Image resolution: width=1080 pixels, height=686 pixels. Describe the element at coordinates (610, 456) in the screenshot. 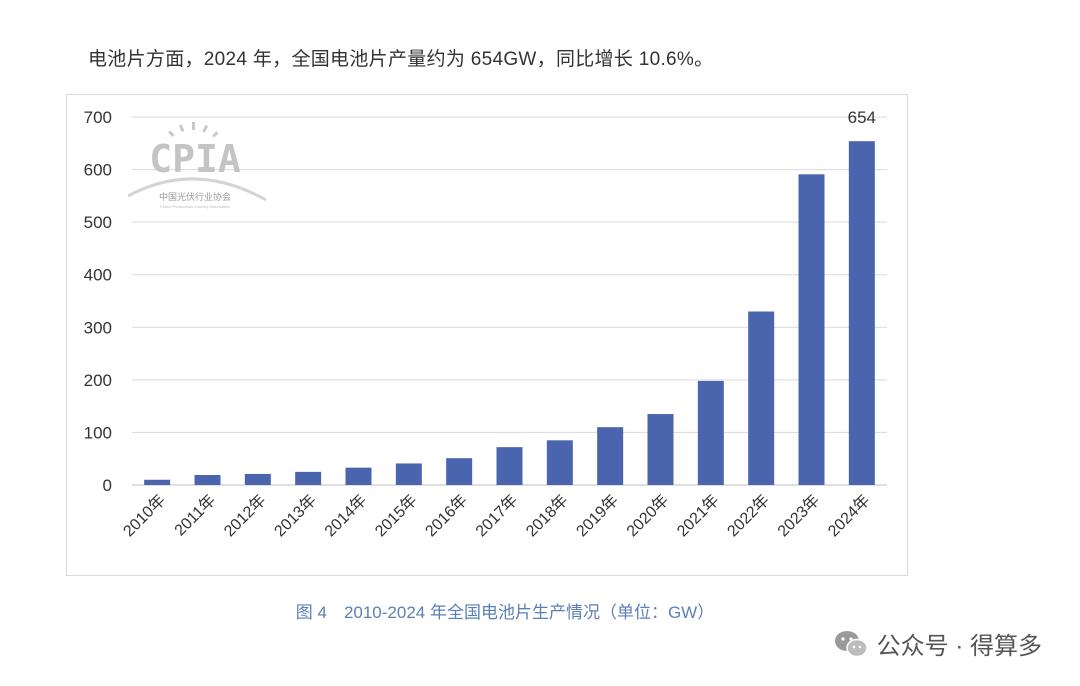

I see `bar-2019年` at that location.